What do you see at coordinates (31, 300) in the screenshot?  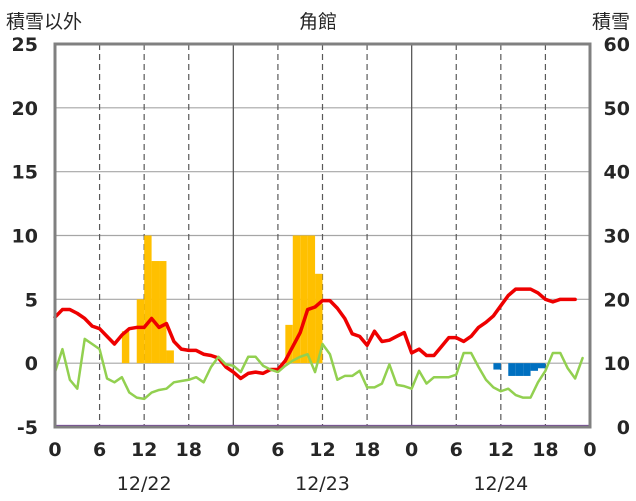 I see `y-tick-label: 5` at bounding box center [31, 300].